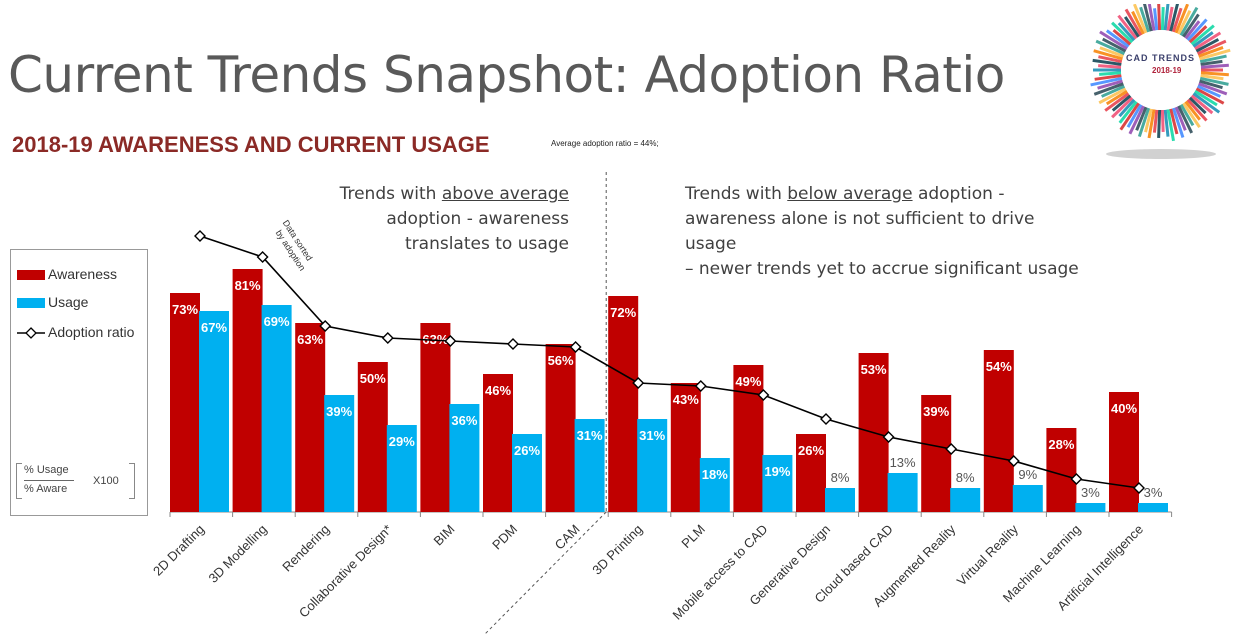 This screenshot has height=643, width=1242. Describe the element at coordinates (178, 550) in the screenshot. I see `category-label: 2D Drafting` at that location.